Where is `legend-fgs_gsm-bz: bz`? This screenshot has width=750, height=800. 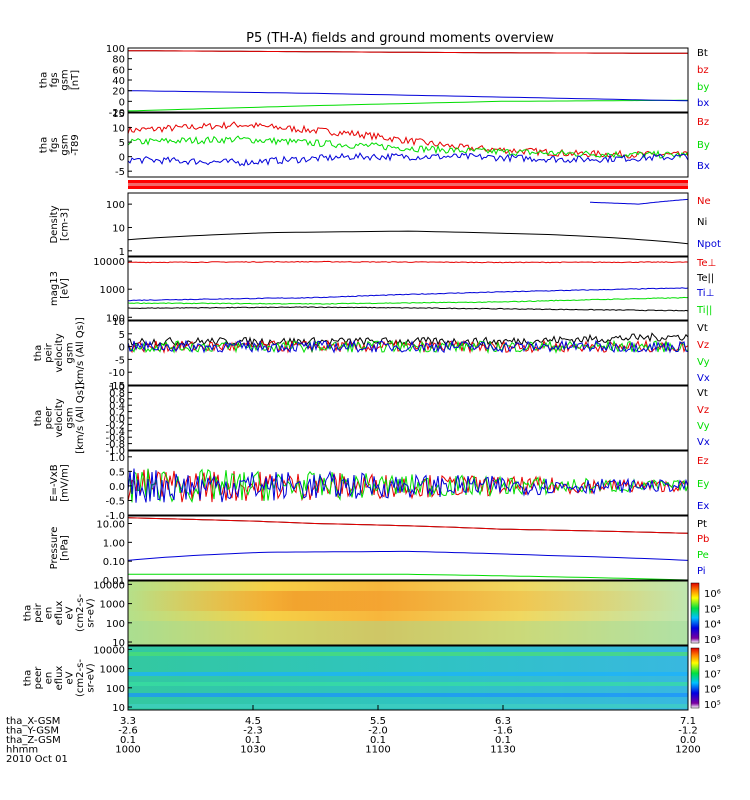
legend-fgs_gsm-bz: bz is located at coordinates (703, 70).